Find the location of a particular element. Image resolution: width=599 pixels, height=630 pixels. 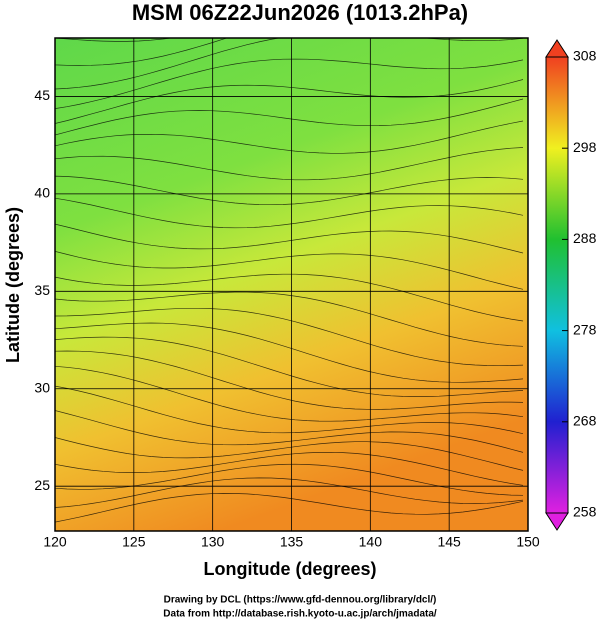

colorbar-tick-label: 278 is located at coordinates (585, 329).